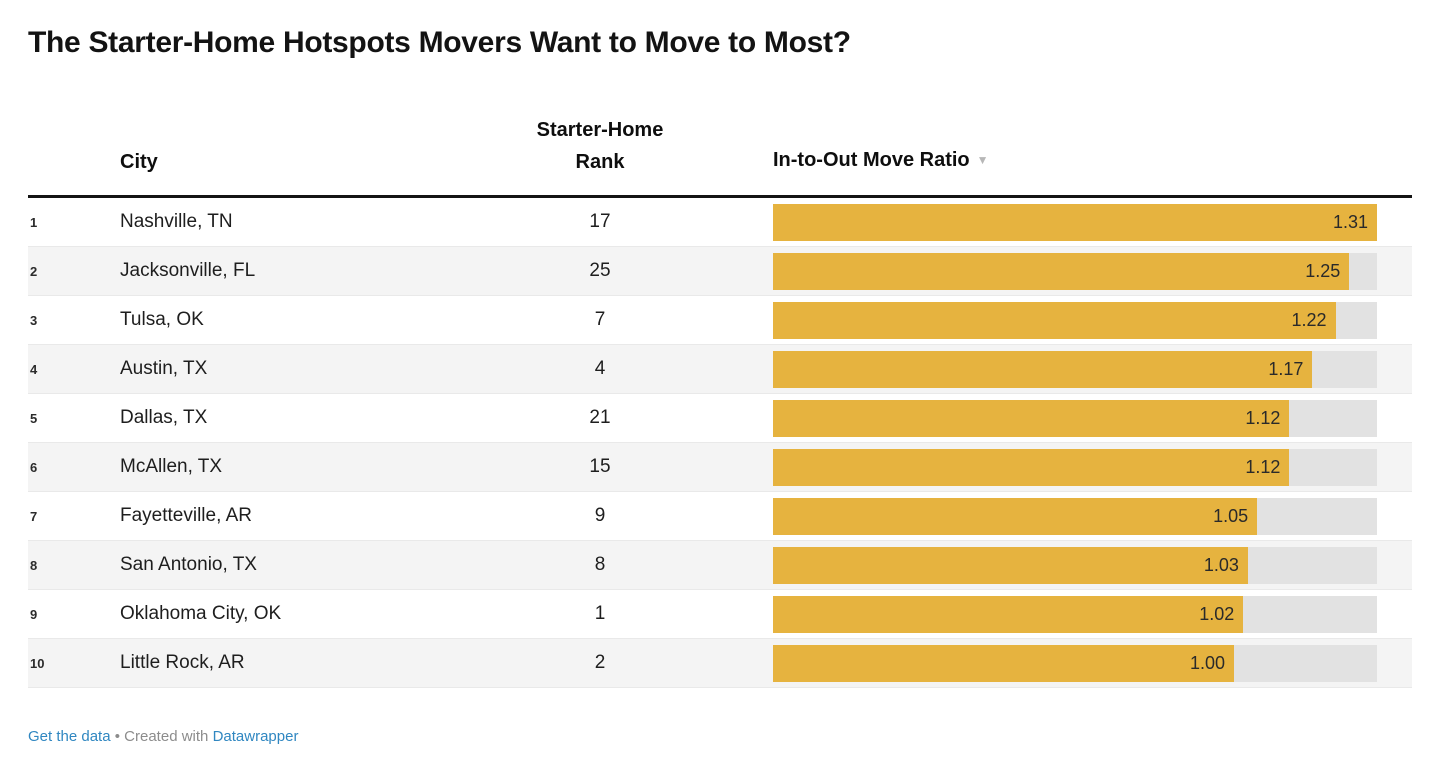  Describe the element at coordinates (720, 516) in the screenshot. I see `table-row: 7 Fayetteville, AR 9 1.05` at that location.